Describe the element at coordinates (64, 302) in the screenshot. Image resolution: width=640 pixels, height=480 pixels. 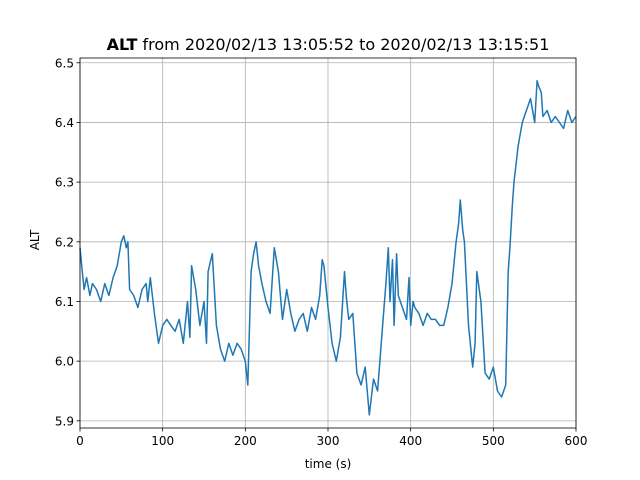
I see `y-tick-label: 6.1` at that location.